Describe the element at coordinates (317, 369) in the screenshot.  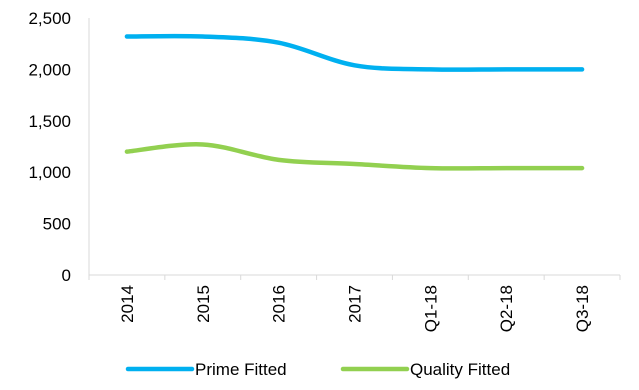
I see `legend: Prime Fitted Quality Fitted` at that location.